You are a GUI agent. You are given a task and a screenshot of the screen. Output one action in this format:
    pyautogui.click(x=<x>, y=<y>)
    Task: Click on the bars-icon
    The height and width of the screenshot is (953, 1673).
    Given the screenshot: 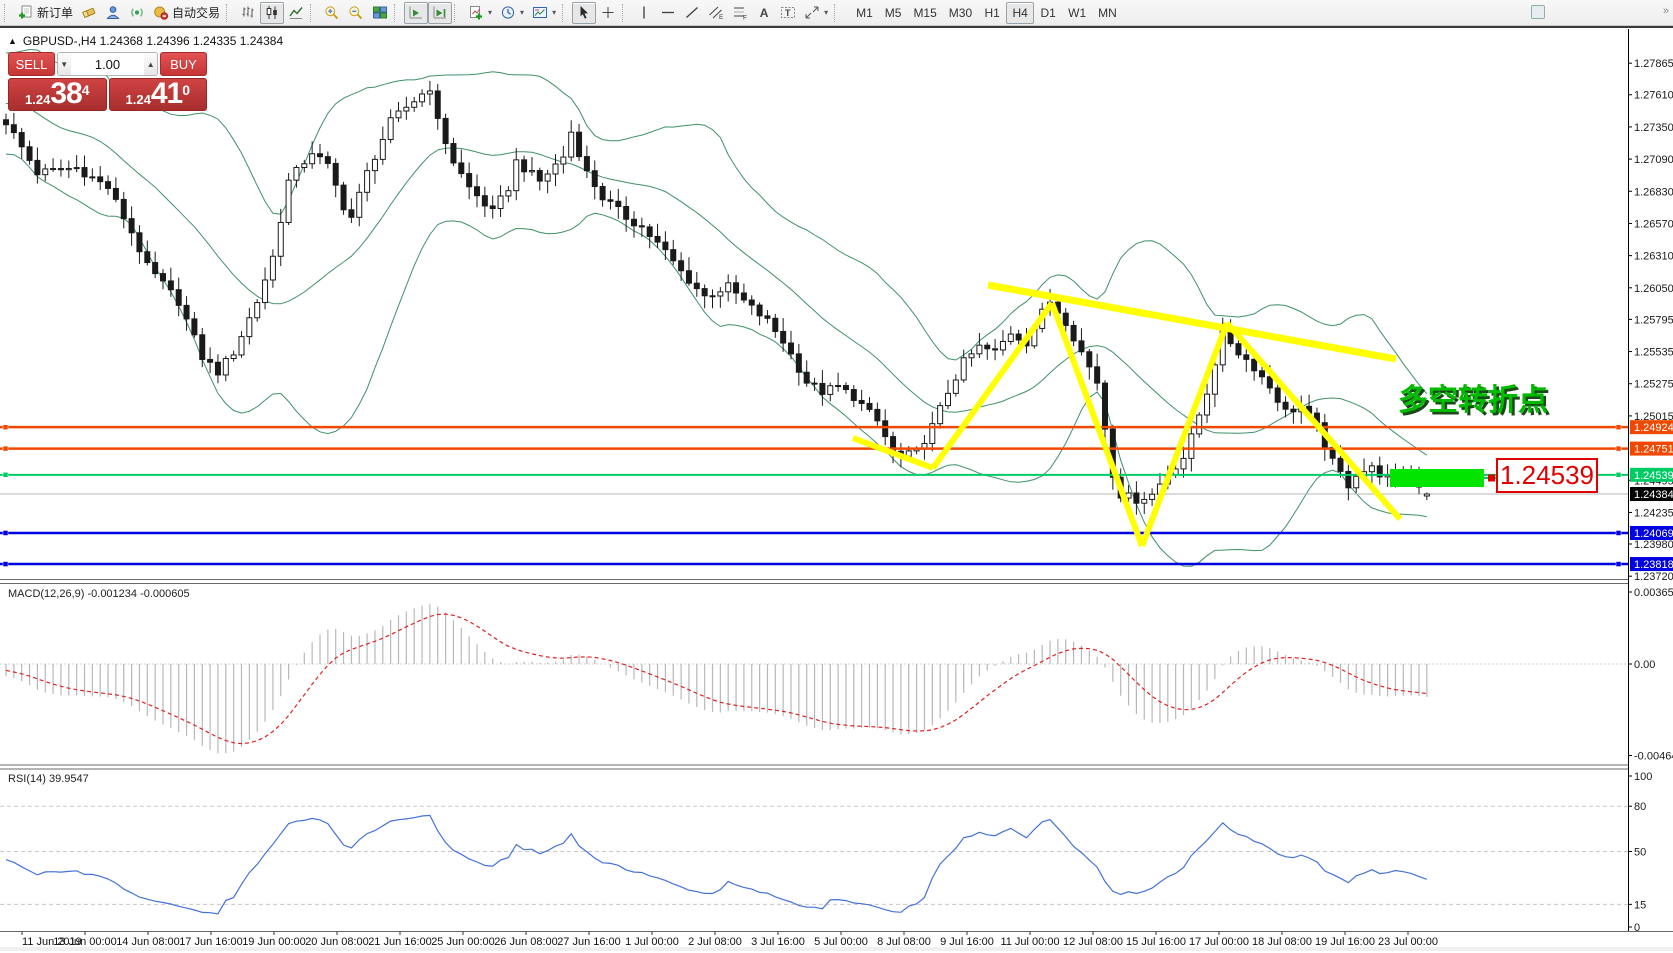 What is the action you would take?
    pyautogui.click(x=248, y=12)
    